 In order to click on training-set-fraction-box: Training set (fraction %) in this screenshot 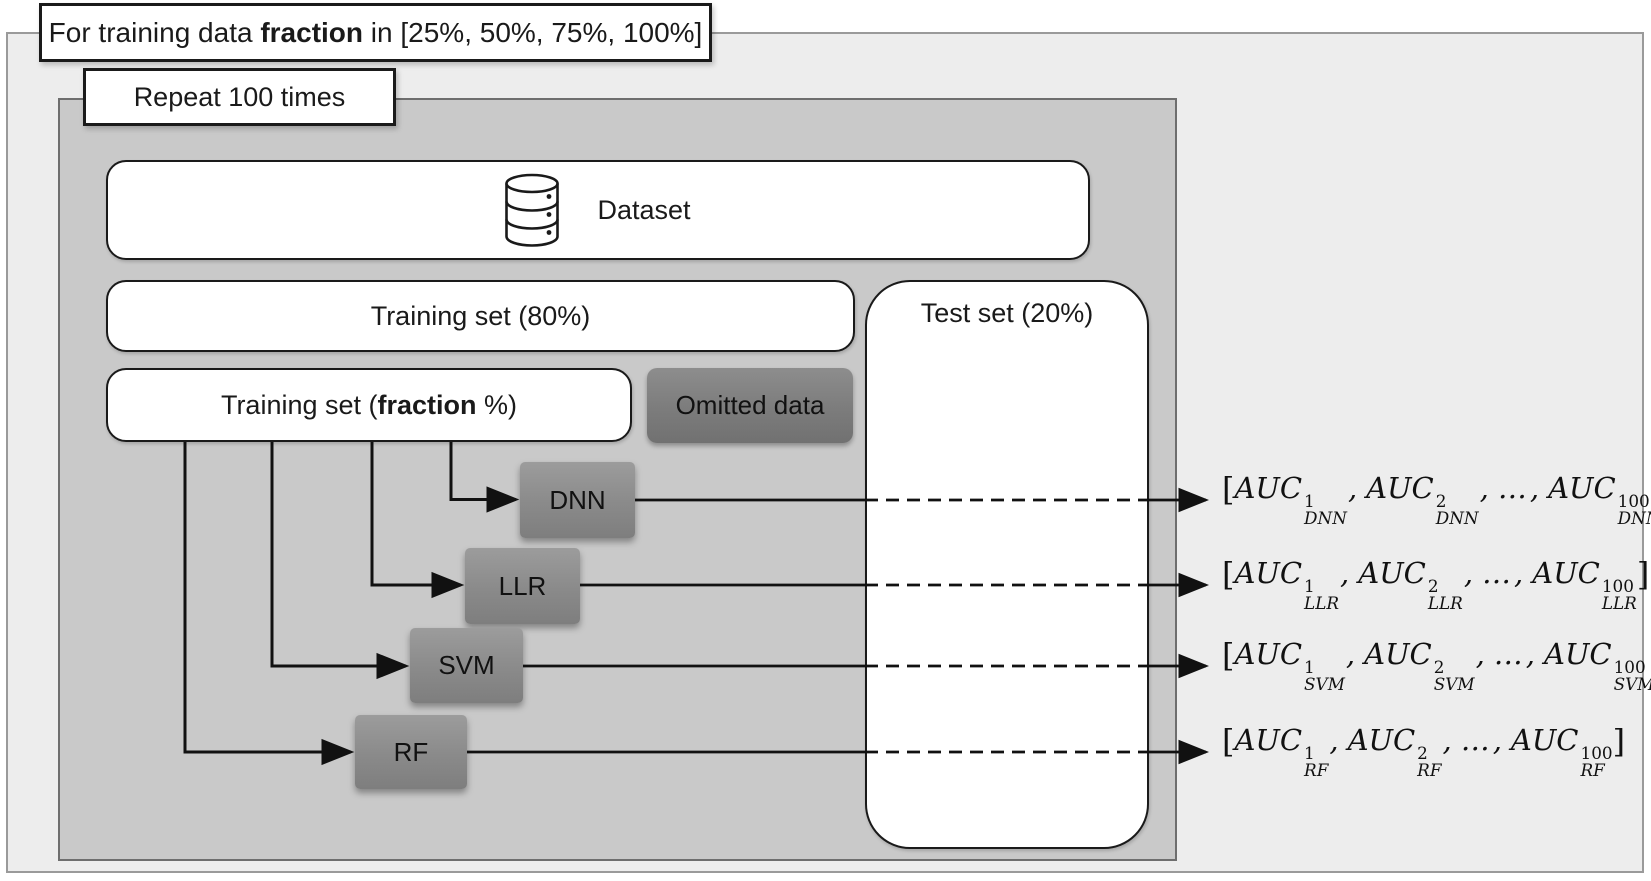, I will do `click(369, 405)`.